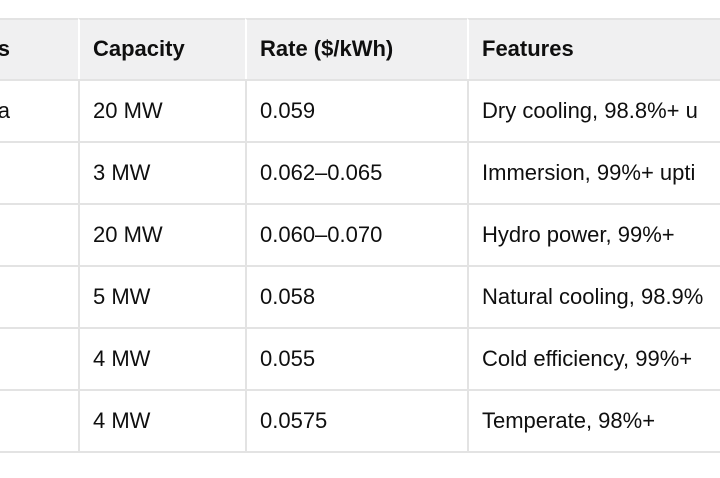 This screenshot has height=478, width=720. Describe the element at coordinates (569, 420) in the screenshot. I see `features-text: Temperate, 98%+` at that location.